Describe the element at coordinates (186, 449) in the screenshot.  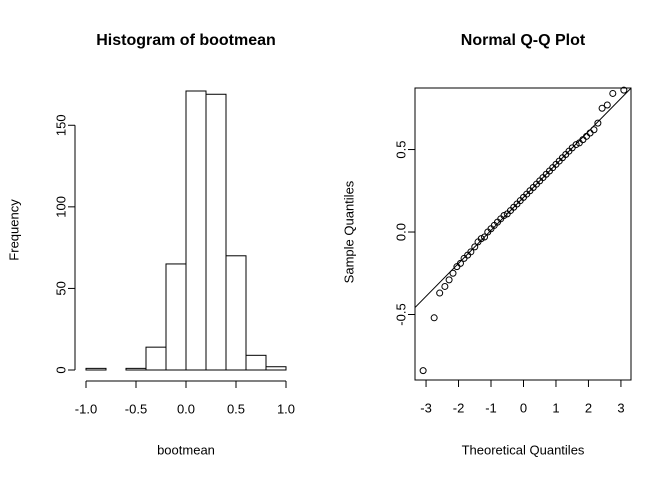
I see `x-axis-label: bootmean` at that location.